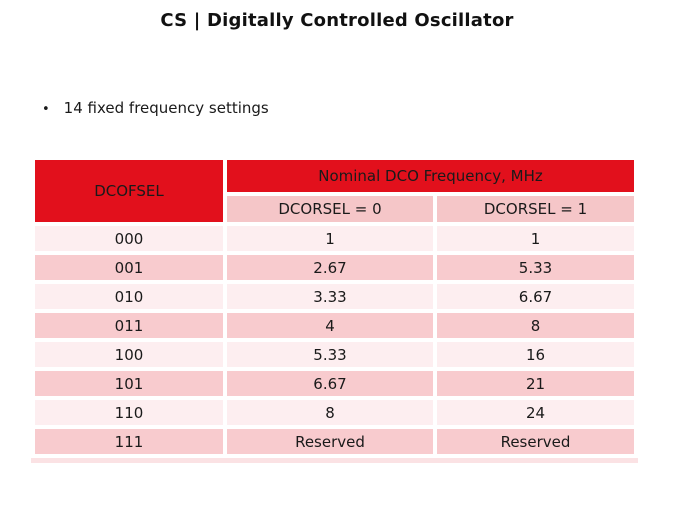 This screenshot has width=674, height=506. I want to click on table-row: 110 8 24, so click(334, 412).